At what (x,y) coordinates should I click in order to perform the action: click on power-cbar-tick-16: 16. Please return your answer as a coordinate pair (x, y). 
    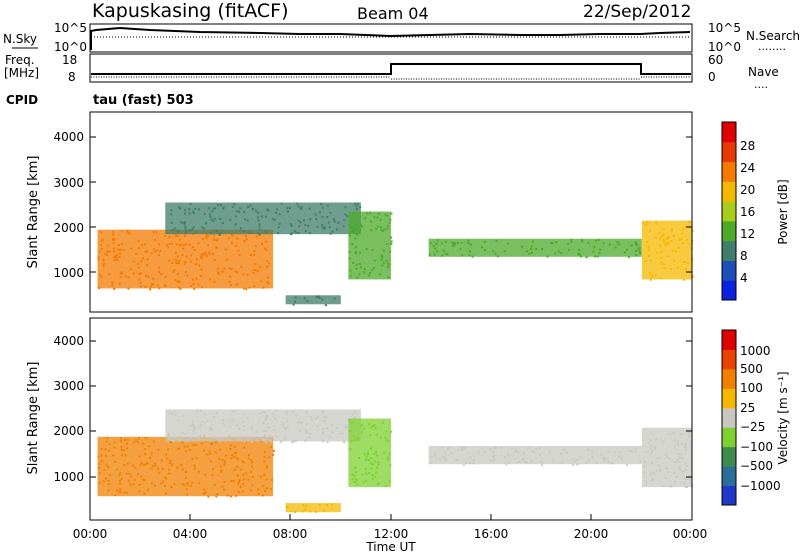
    Looking at the image, I should click on (747, 212).